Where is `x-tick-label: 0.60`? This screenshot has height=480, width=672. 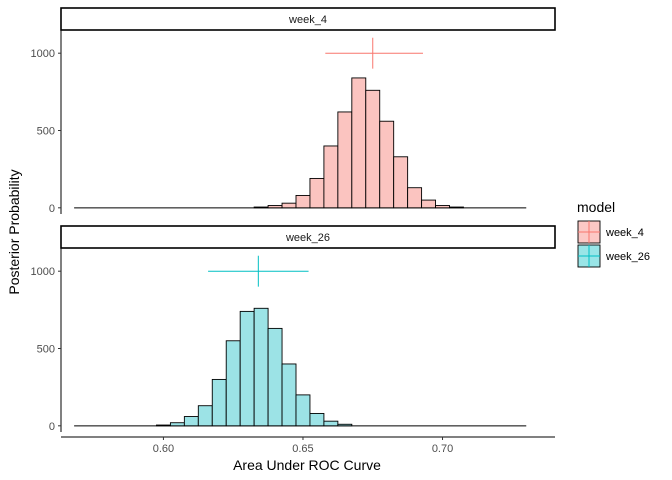
x-tick-label: 0.60 is located at coordinates (163, 449).